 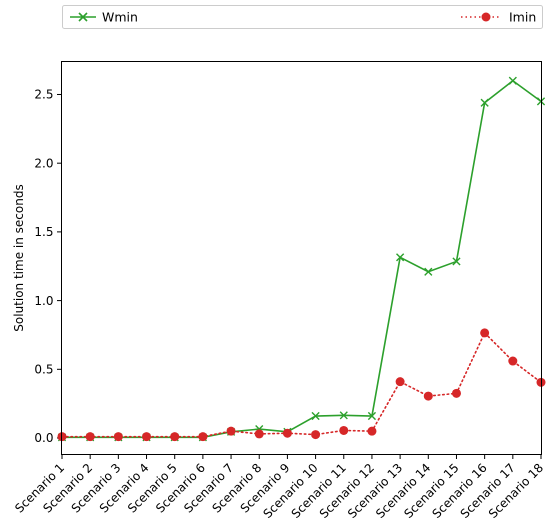 I want to click on legend-item-wmin: Wmin, so click(x=104, y=17).